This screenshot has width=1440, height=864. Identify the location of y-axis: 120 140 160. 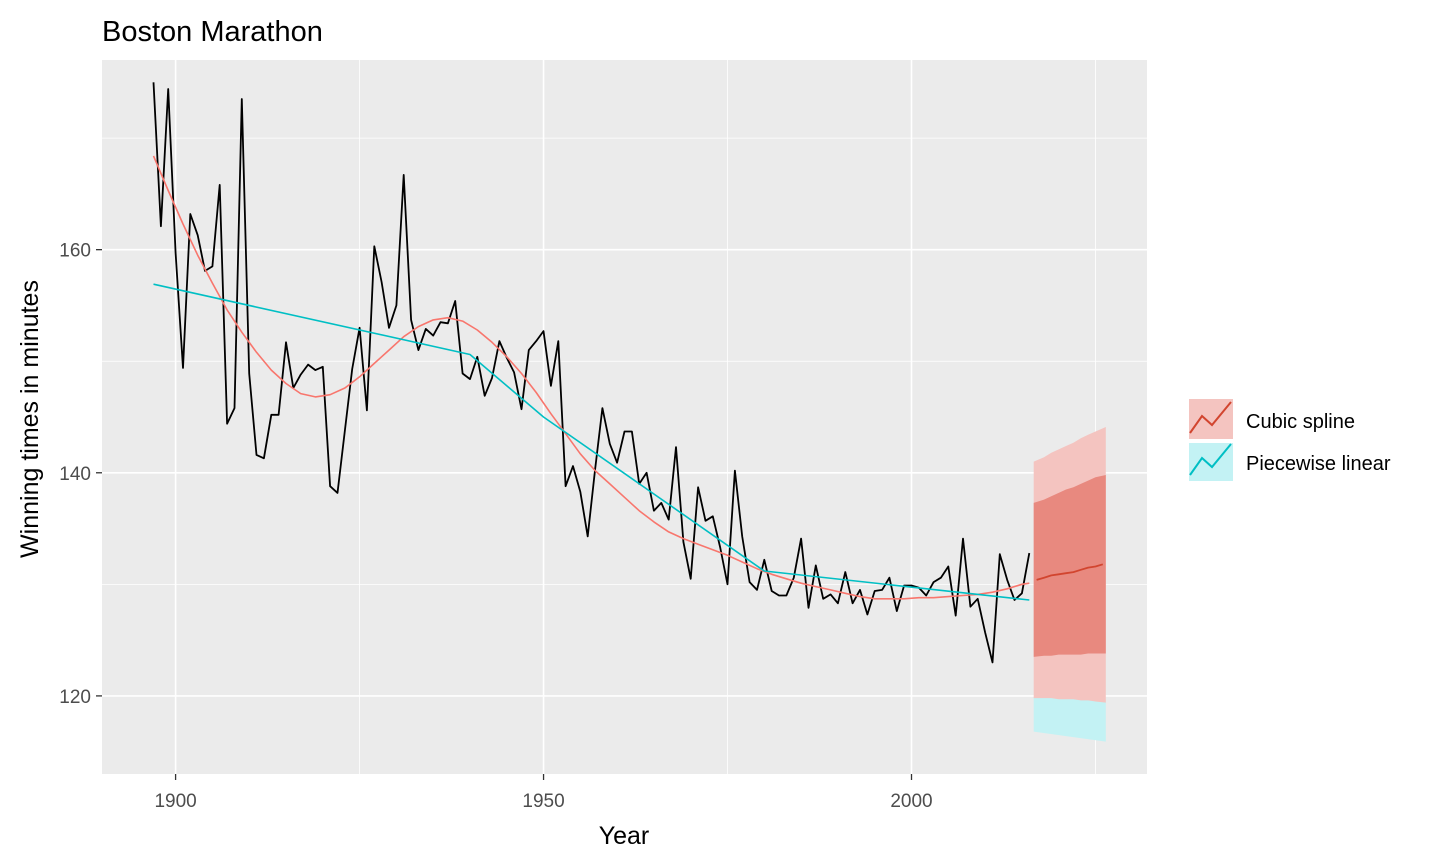
(80, 474).